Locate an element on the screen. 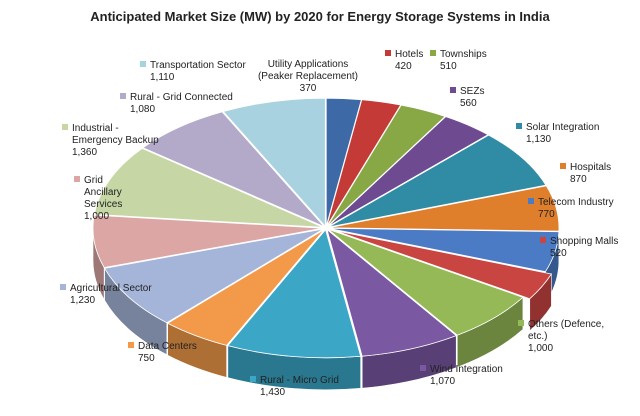 The image size is (640, 416). slice-value: 1,110 is located at coordinates (162, 77).